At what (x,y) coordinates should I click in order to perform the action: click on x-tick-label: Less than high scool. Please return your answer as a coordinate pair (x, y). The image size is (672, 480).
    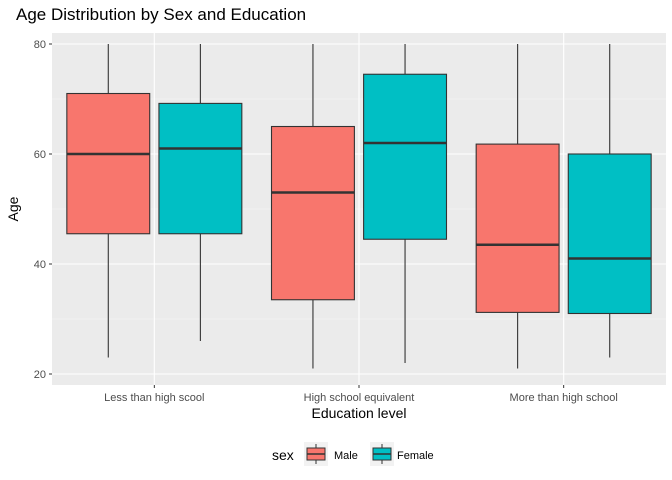
    Looking at the image, I should click on (154, 398).